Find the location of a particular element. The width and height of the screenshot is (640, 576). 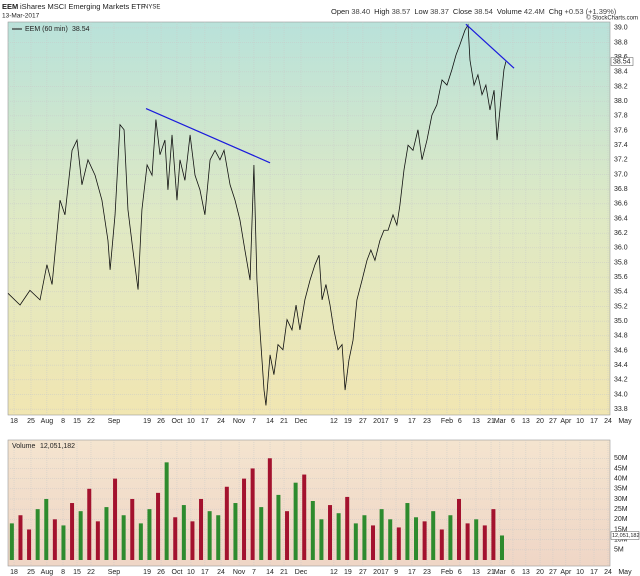

x-tick-label: 13 is located at coordinates (526, 572).